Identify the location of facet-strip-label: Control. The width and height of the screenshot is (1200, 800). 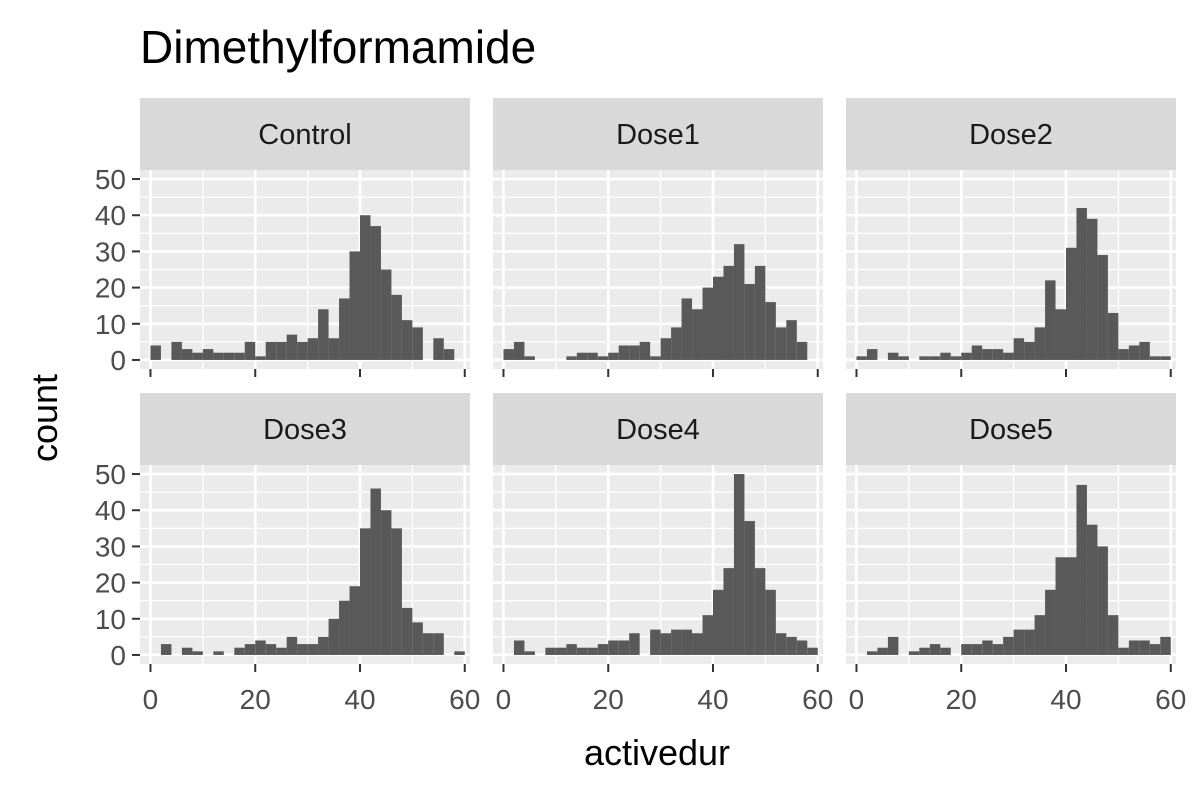
(305, 135).